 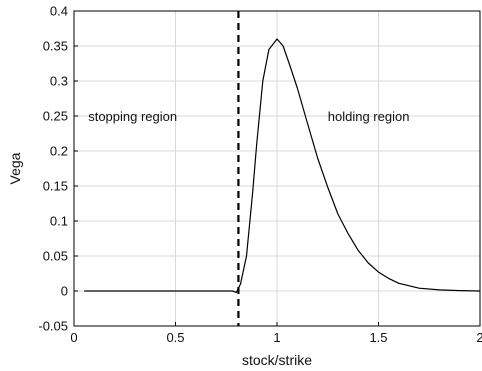 What do you see at coordinates (55, 46) in the screenshot?
I see `y-tick-label: 0.35` at bounding box center [55, 46].